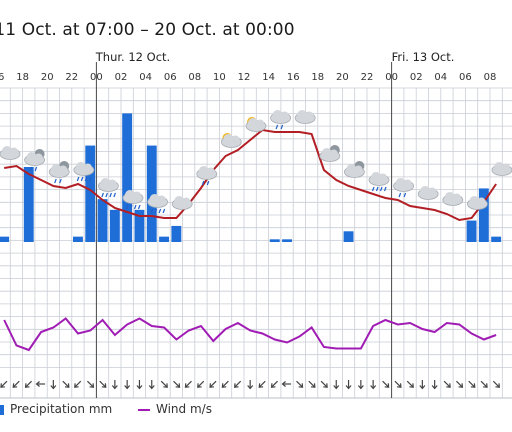 This screenshot has height=432, width=512. Describe the element at coordinates (175, 409) in the screenshot. I see `legend-wind: Wind m/s` at that location.